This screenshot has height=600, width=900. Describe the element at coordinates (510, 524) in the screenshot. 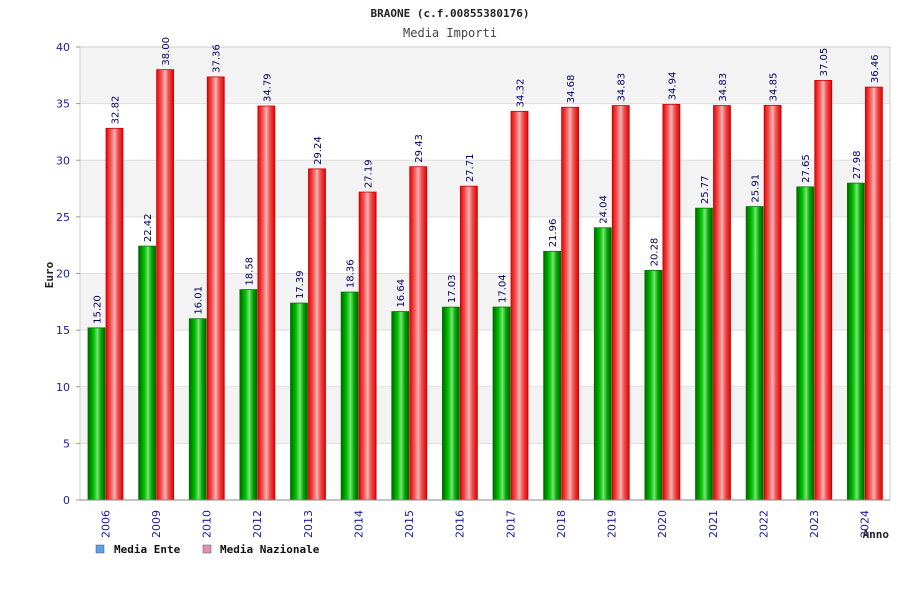

I see `x-tick-label: 2017` at that location.